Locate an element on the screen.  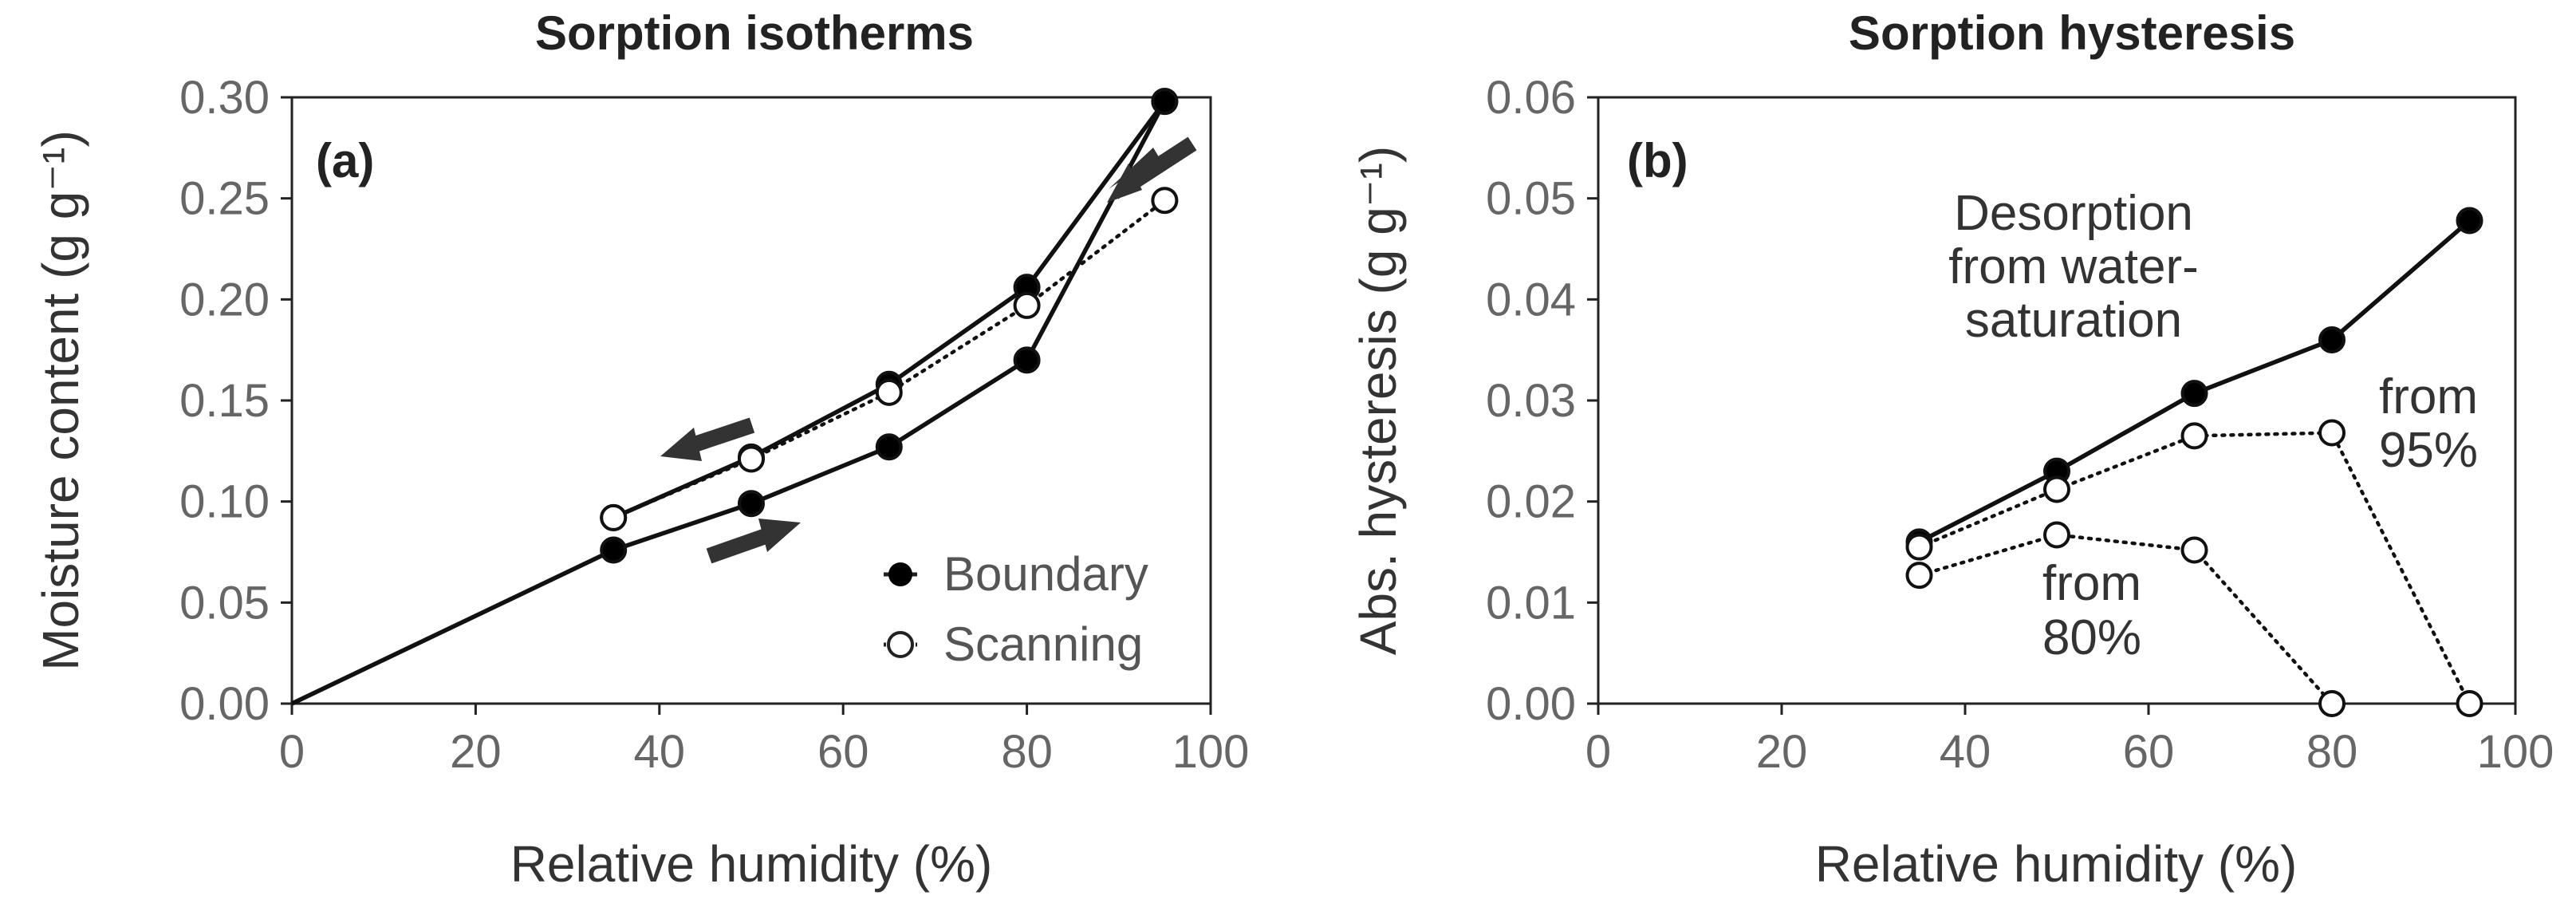
annot-desorption-line1: Desorption is located at coordinates (2073, 213).